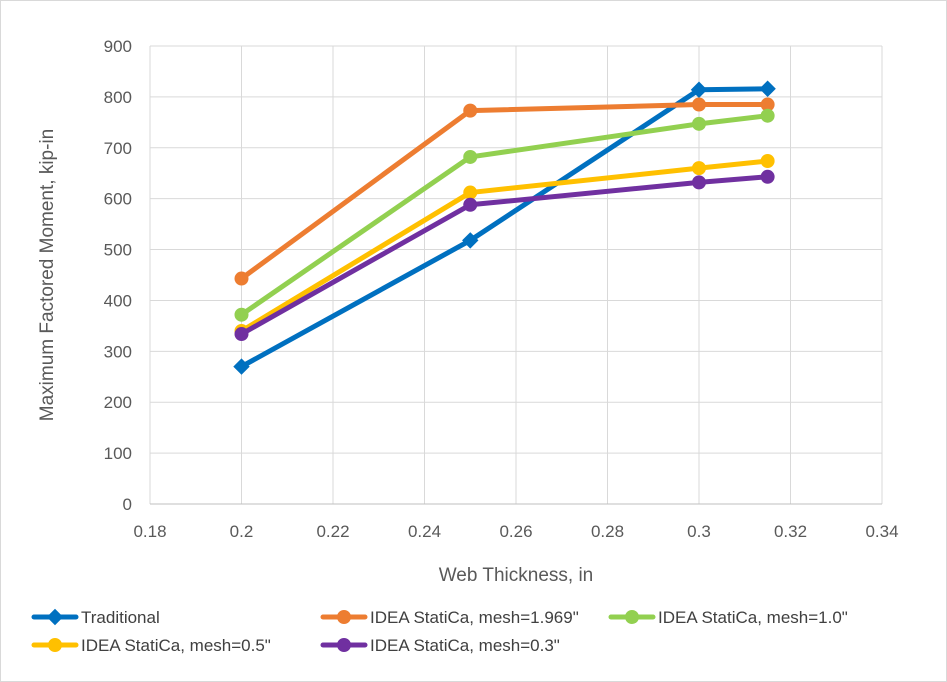 Image resolution: width=947 pixels, height=682 pixels. Describe the element at coordinates (699, 531) in the screenshot. I see `x-tick-label: 0.3` at that location.